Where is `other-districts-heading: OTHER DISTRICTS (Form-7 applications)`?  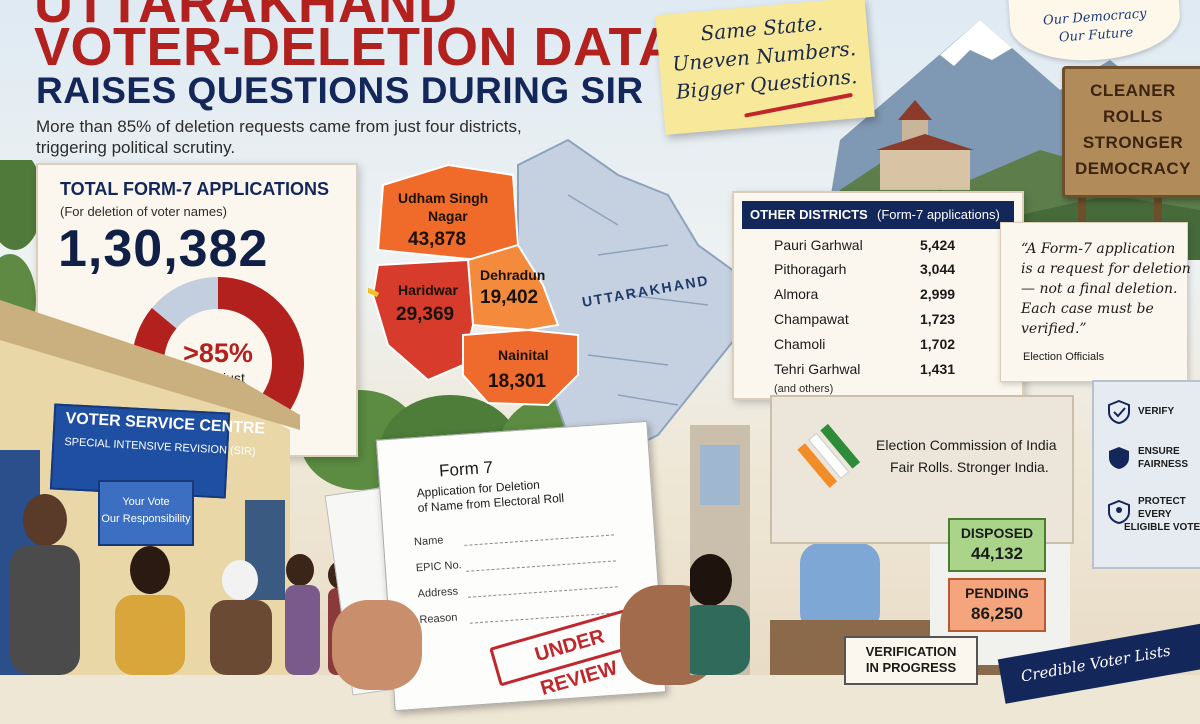
other-districts-heading: OTHER DISTRICTS (Form-7 applications) is located at coordinates (878, 215).